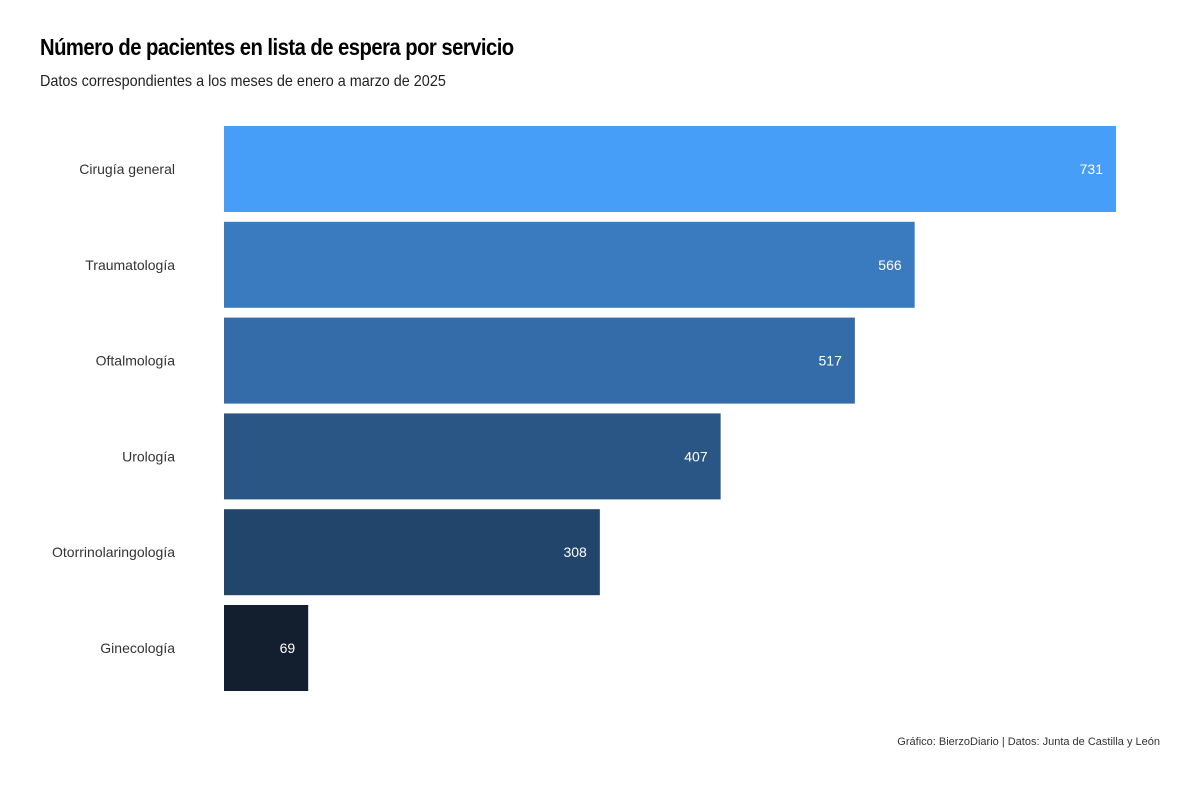 The height and width of the screenshot is (788, 1200). What do you see at coordinates (113, 552) in the screenshot?
I see `category-label-otorrinolaringologia: Otorrinolaringología` at bounding box center [113, 552].